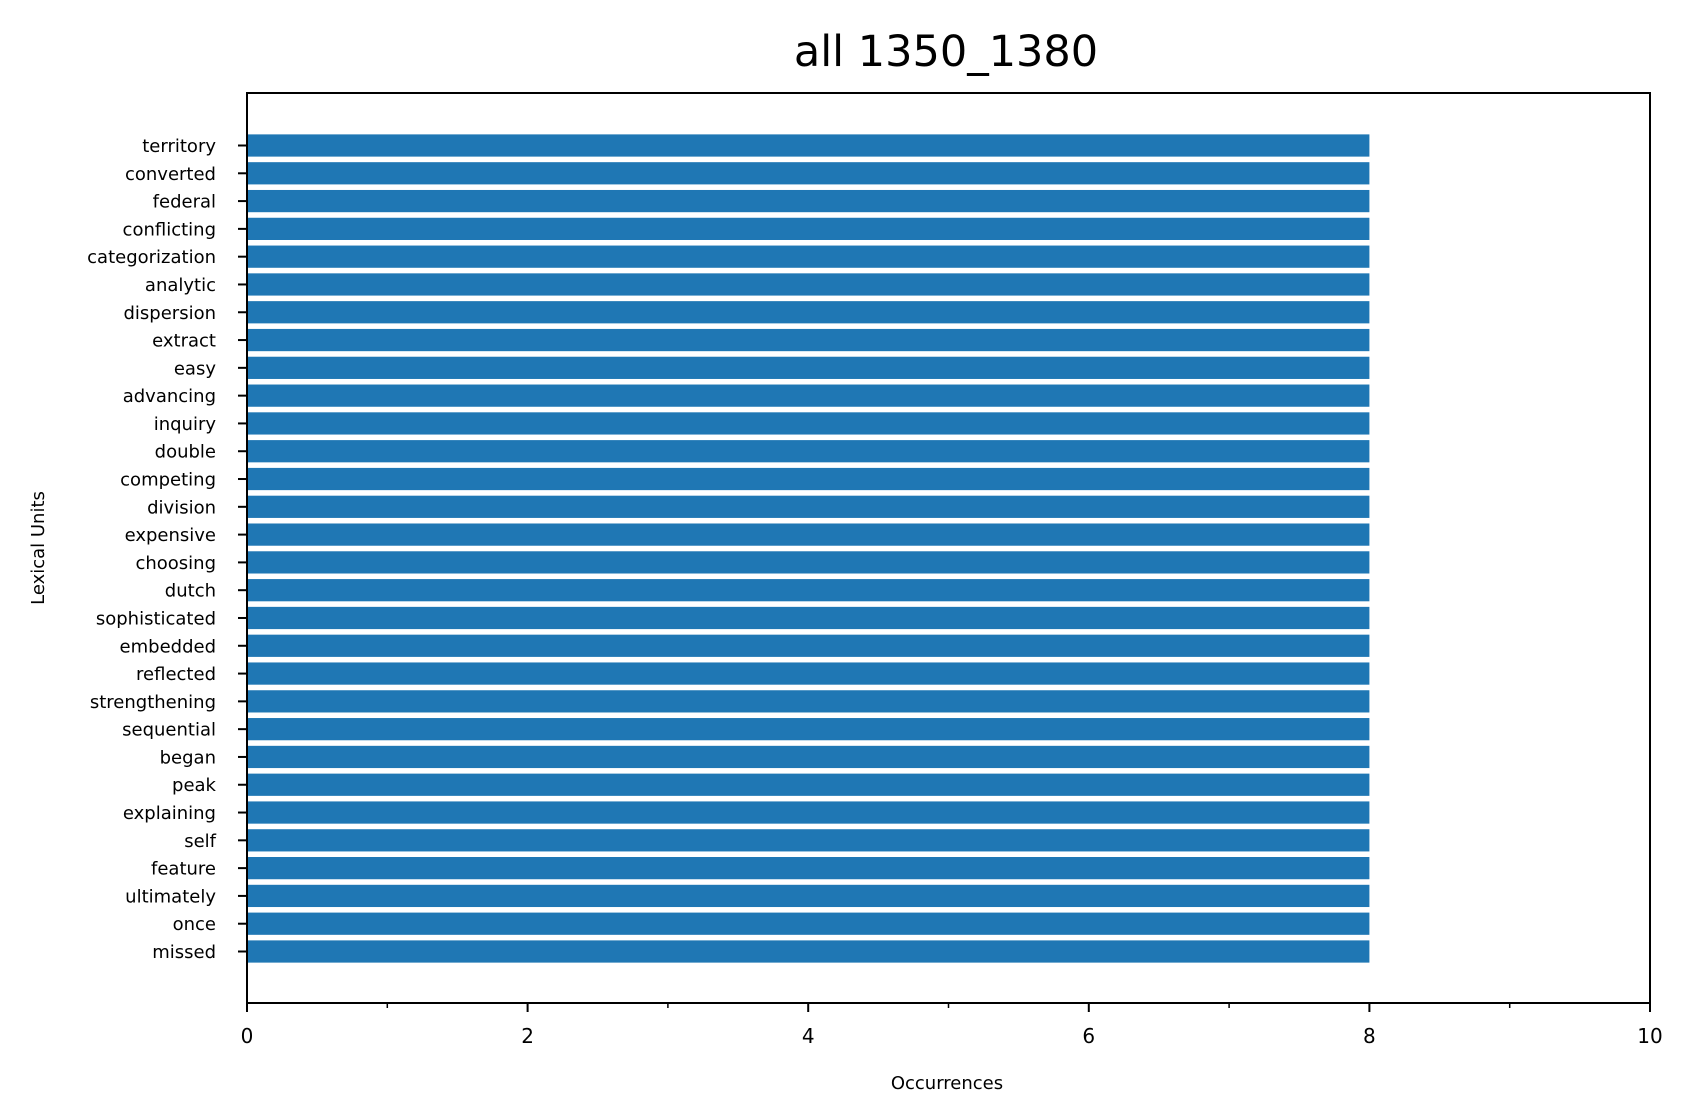  Describe the element at coordinates (170, 174) in the screenshot. I see `y-tick-label: converted` at that location.